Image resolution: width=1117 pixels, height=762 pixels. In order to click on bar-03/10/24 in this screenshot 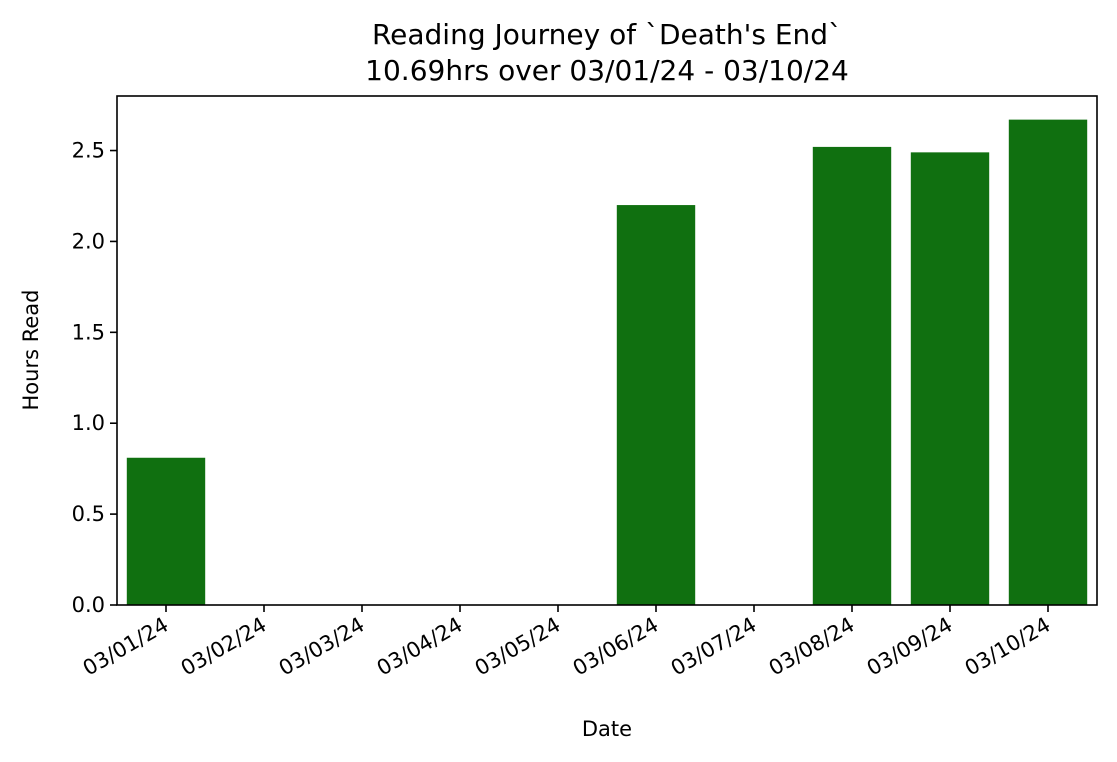, I will do `click(1048, 362)`.